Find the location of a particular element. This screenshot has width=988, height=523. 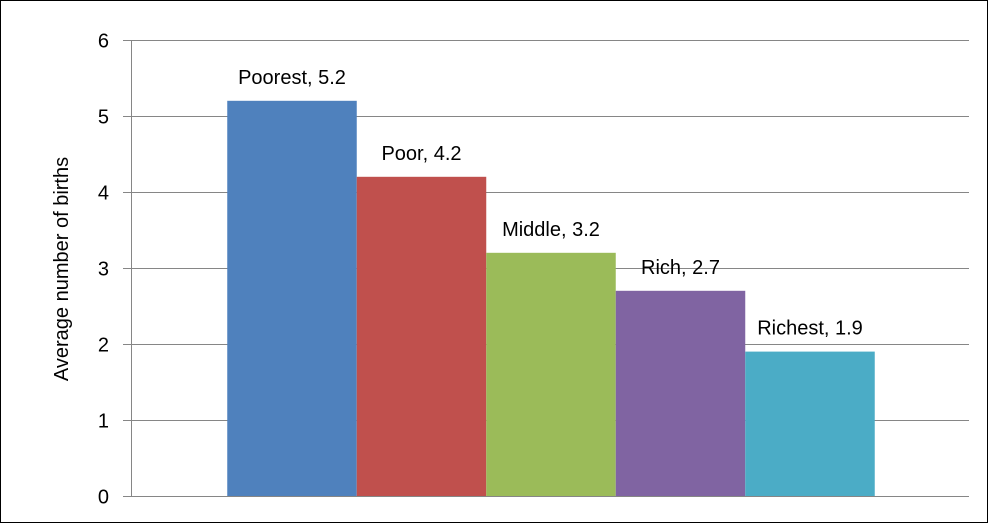

data-label-middle: Middle, 3.2 is located at coordinates (551, 230).